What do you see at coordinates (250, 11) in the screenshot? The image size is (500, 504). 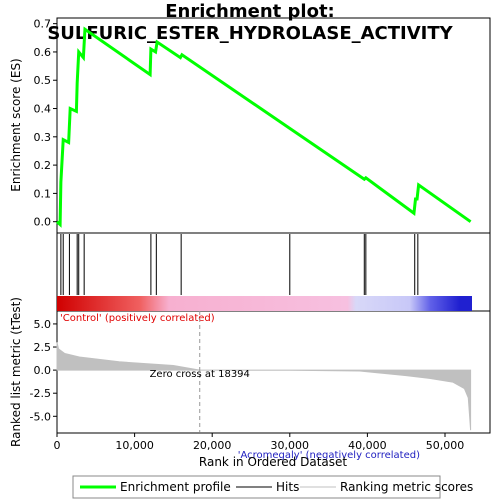 I see `title: Enrichment plot:` at bounding box center [250, 11].